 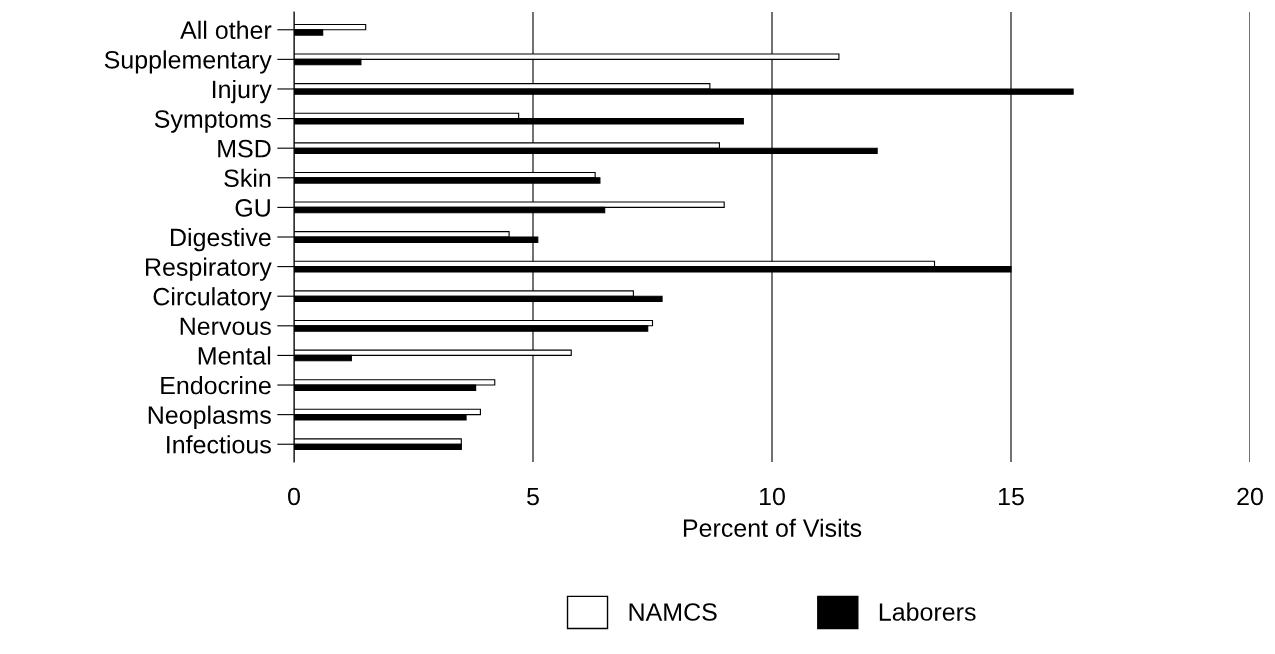 I want to click on legend-label: Laborers, so click(x=927, y=611).